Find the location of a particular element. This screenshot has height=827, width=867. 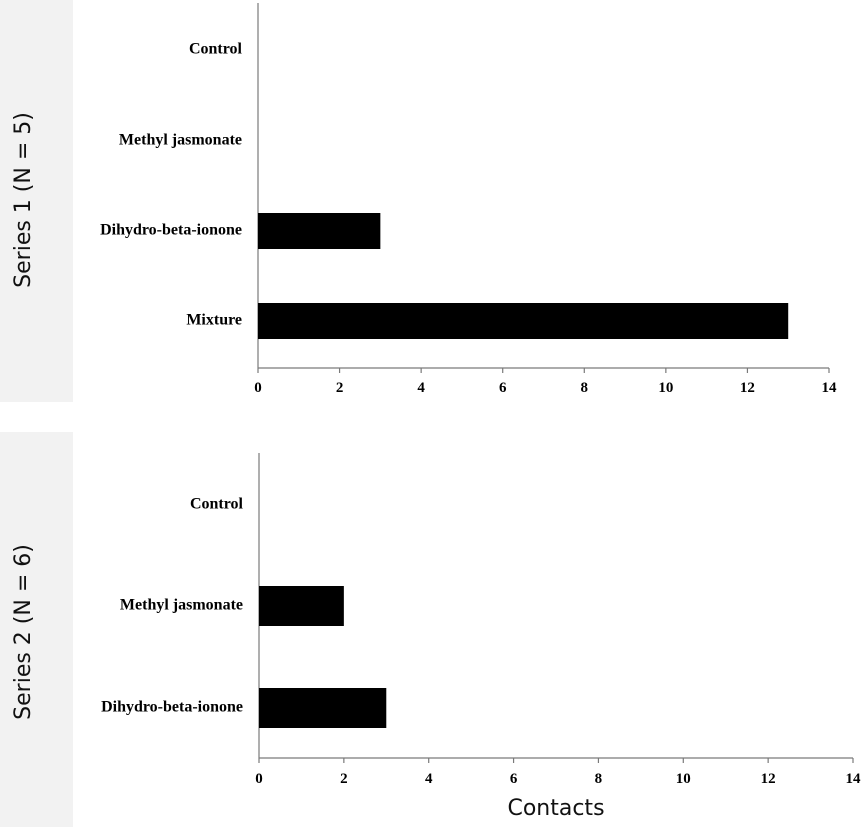

panel2-category-label: Dihydro-beta-ionone is located at coordinates (172, 707).